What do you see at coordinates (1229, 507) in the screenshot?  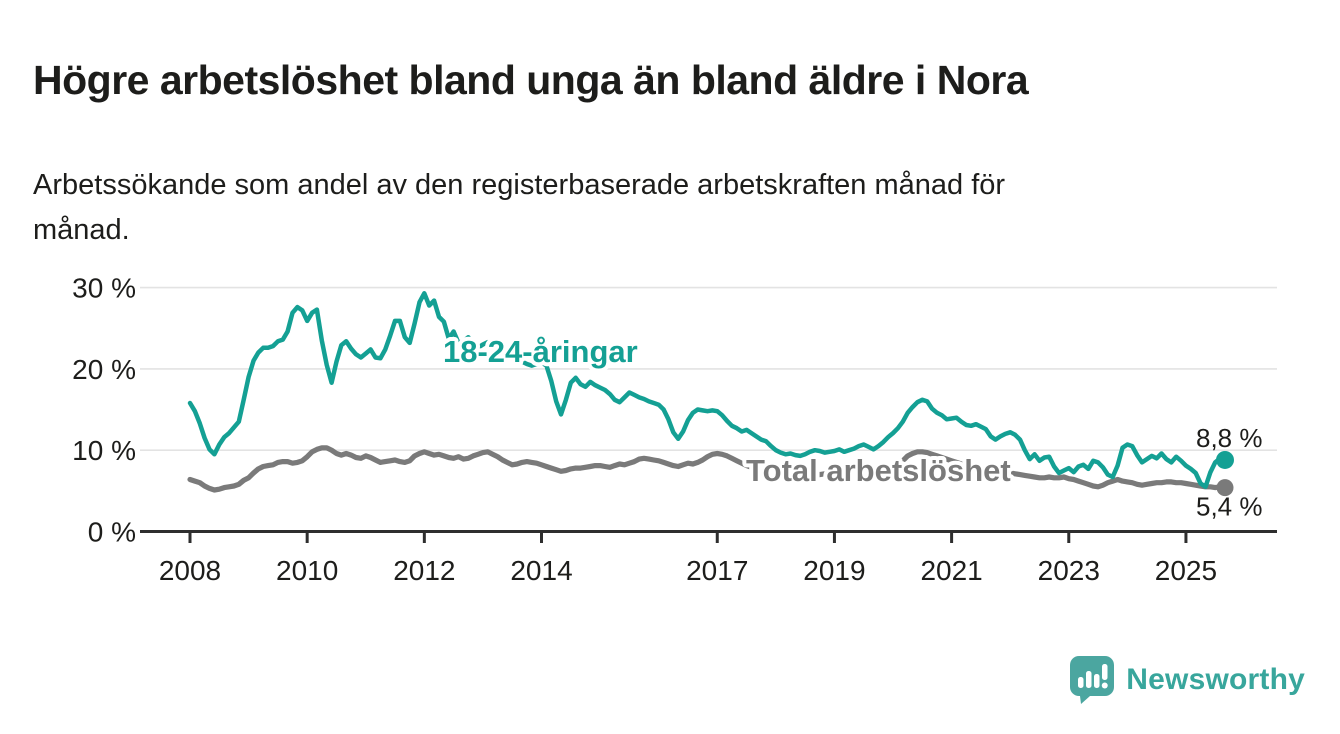 I see `series-end-value-label: 5,4 %` at bounding box center [1229, 507].